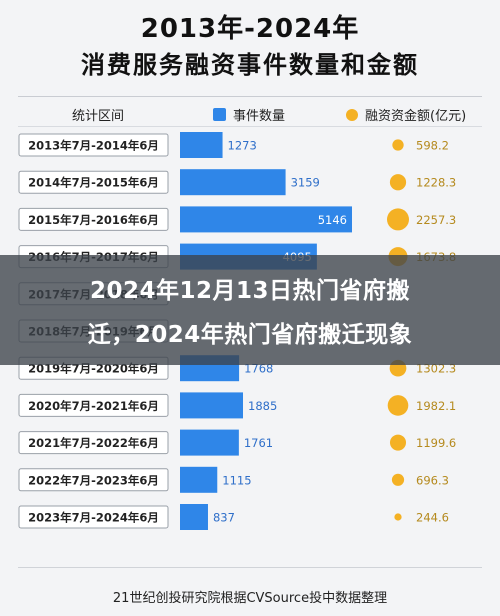  What do you see at coordinates (219, 114) in the screenshot?
I see `legend-square-icon` at bounding box center [219, 114].